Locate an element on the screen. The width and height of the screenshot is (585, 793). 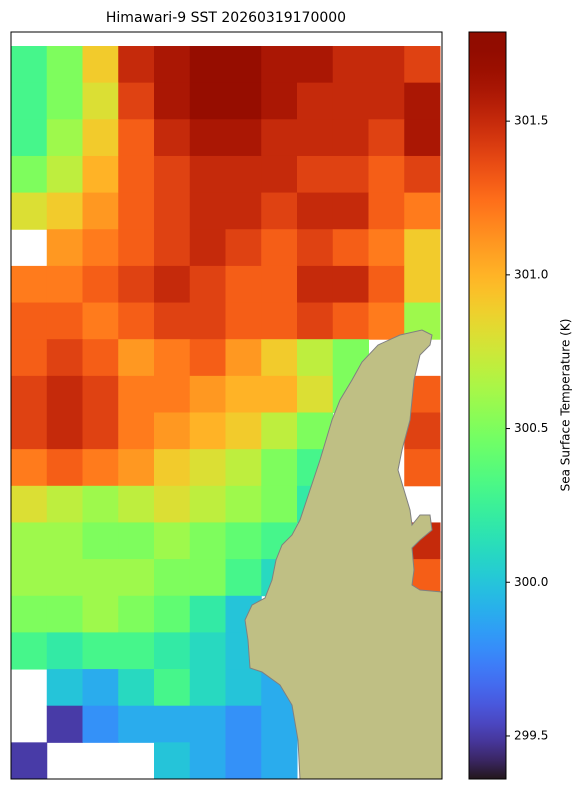
colorbar-tick-label: 300.0 is located at coordinates (531, 582).